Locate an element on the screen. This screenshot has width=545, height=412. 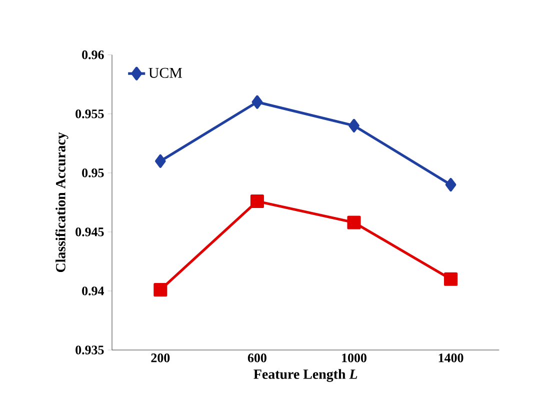
y-tick-label: 0.955 is located at coordinates (90, 113).